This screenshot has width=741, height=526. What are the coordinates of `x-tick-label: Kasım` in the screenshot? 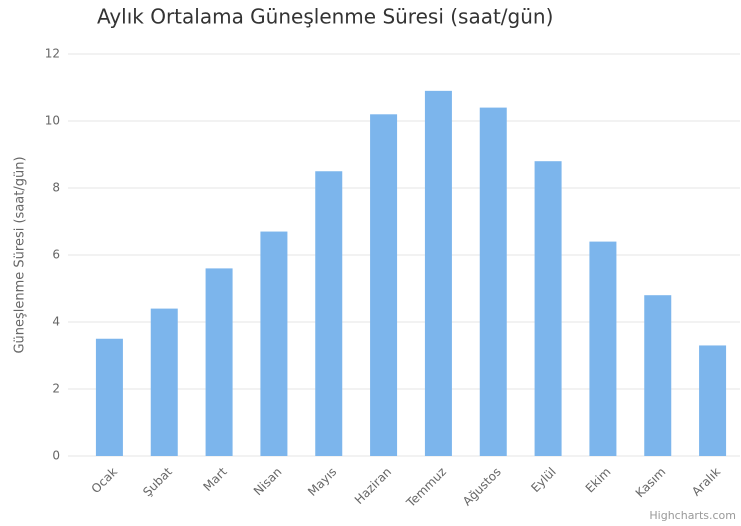 It's located at (651, 483).